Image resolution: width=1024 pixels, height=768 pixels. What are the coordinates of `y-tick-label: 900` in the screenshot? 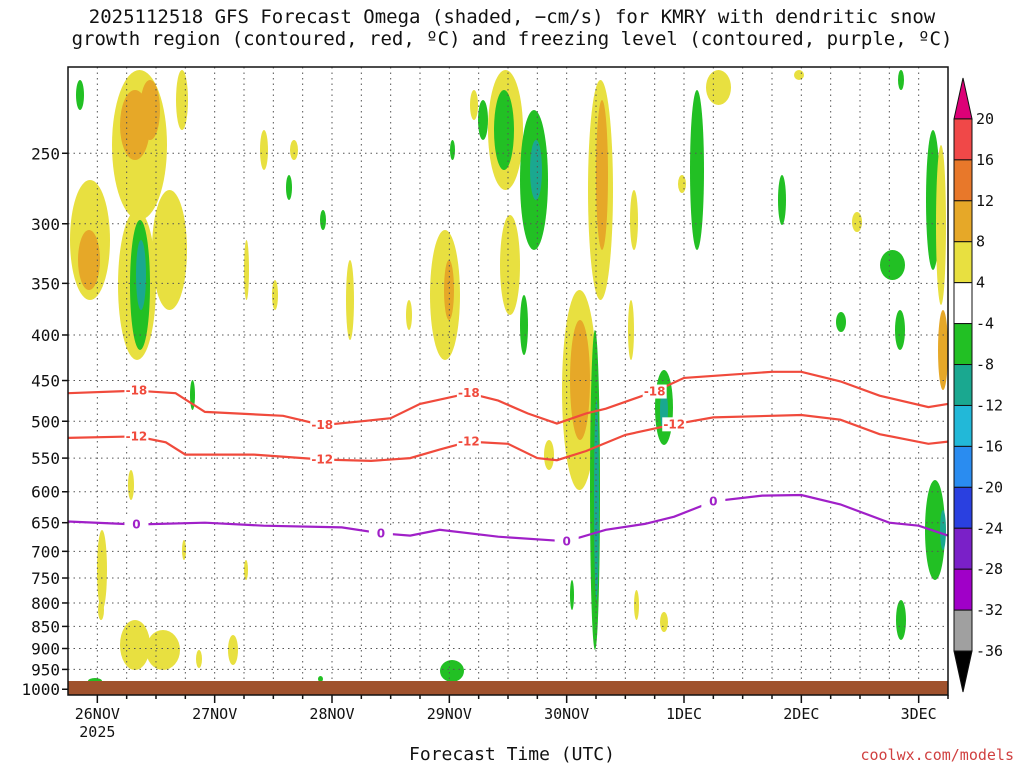 It's located at (45, 649).